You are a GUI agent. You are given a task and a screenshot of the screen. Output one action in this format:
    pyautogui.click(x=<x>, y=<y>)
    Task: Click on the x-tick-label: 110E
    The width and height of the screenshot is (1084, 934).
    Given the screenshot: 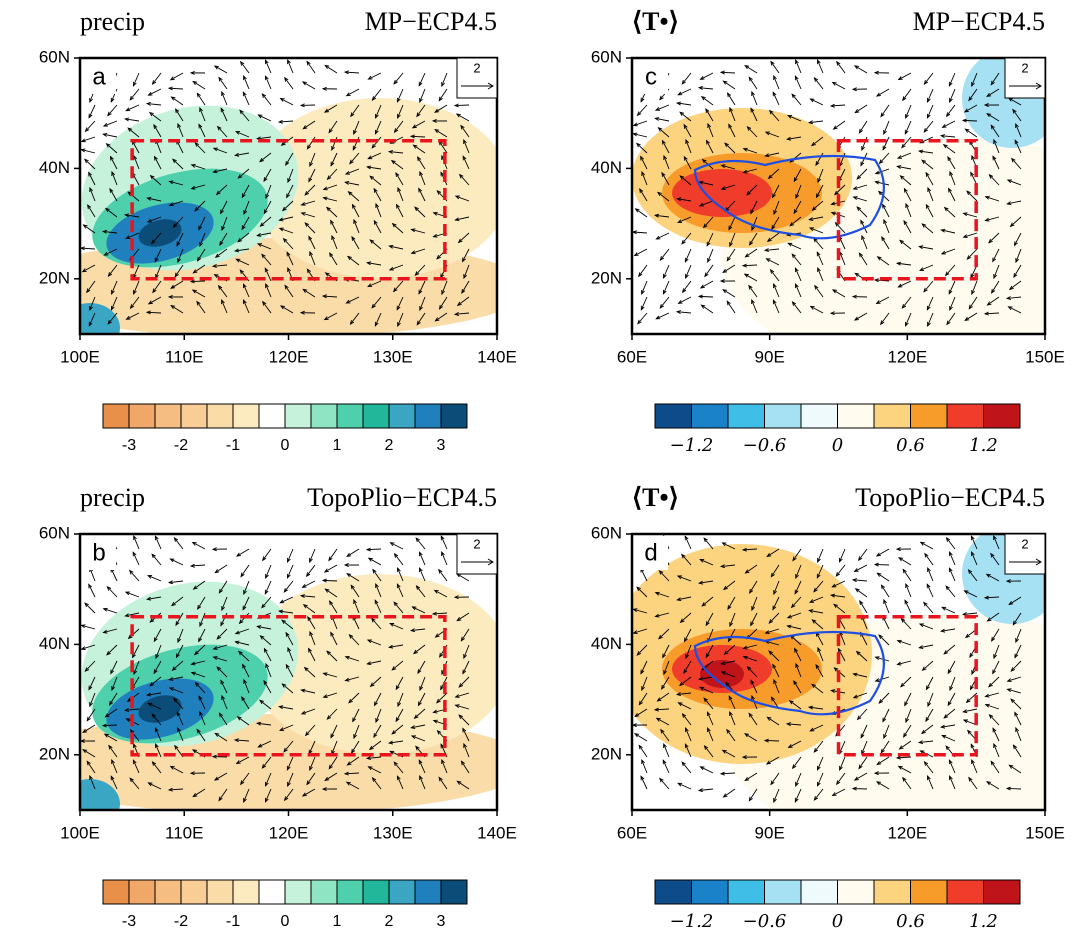 What is the action you would take?
    pyautogui.click(x=184, y=832)
    